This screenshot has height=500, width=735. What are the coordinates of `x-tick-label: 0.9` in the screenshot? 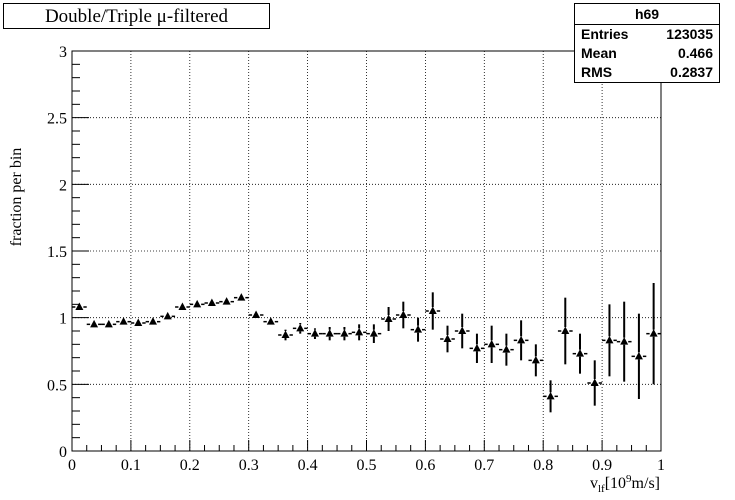 It's located at (602, 465).